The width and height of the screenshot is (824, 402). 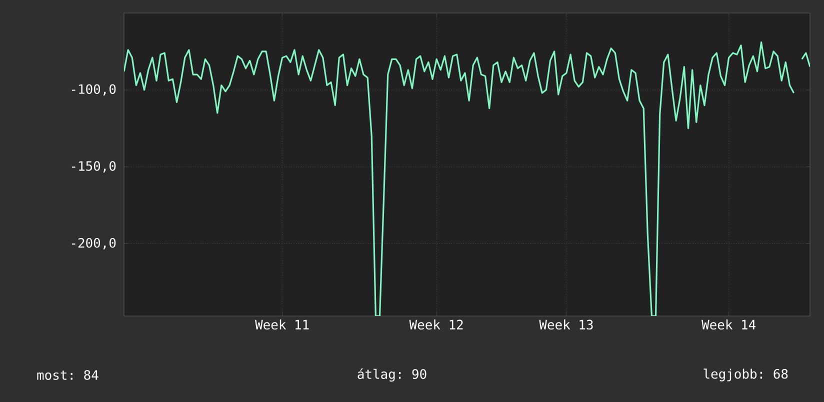 What do you see at coordinates (94, 167) in the screenshot?
I see `y-tick-label: -150,0` at bounding box center [94, 167].